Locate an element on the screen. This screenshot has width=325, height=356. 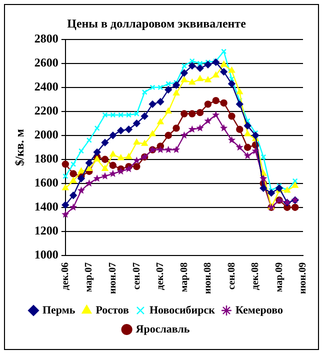
legend-label: Ростов is located at coordinates (112, 310).